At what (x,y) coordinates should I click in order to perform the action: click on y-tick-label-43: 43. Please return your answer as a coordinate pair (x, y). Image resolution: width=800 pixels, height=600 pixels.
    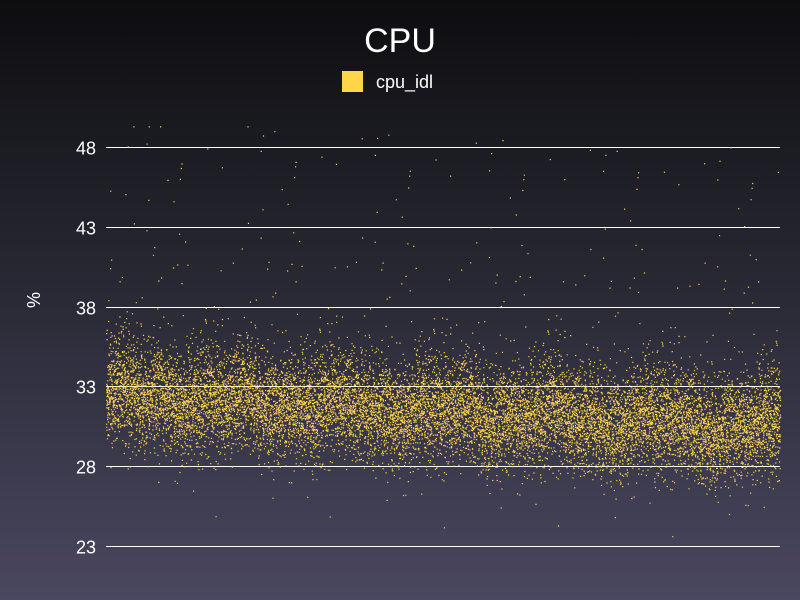
    Looking at the image, I should click on (86, 229).